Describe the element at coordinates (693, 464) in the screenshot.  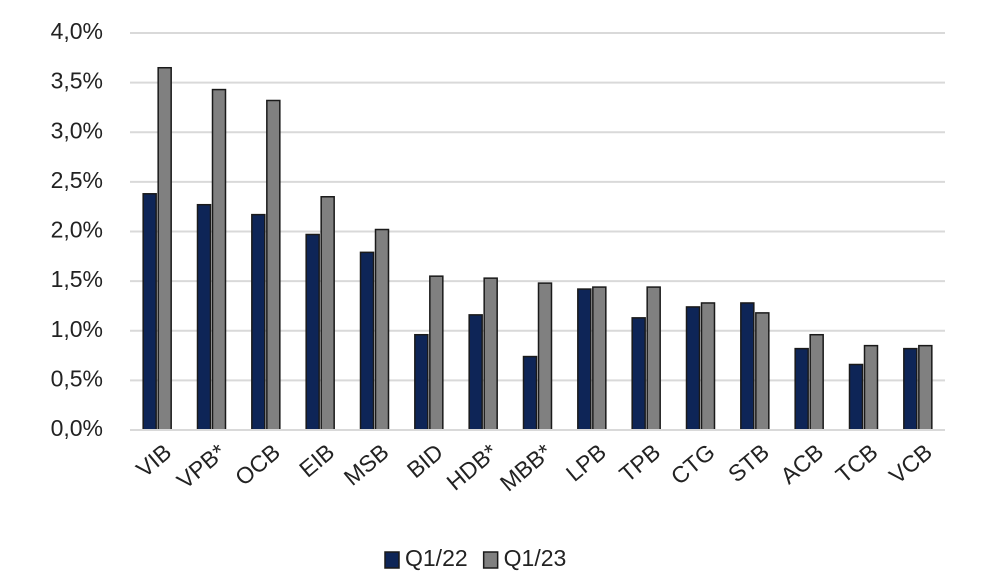
I see `x-tick-label: CTG` at that location.